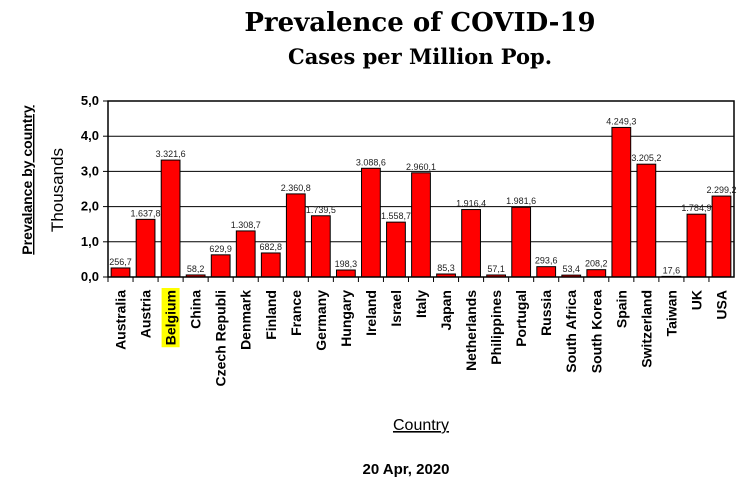 The width and height of the screenshot is (747, 494). What do you see at coordinates (371, 162) in the screenshot?
I see `data-label: 3.088,6` at bounding box center [371, 162].